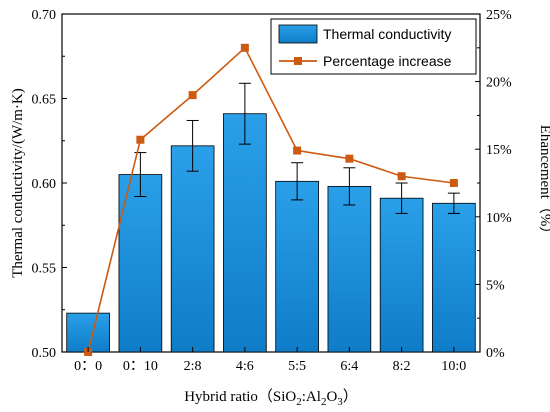 Image resolution: width=550 pixels, height=412 pixels. Describe the element at coordinates (88, 366) in the screenshot. I see `x-tick-label-0: 0：0` at that location.